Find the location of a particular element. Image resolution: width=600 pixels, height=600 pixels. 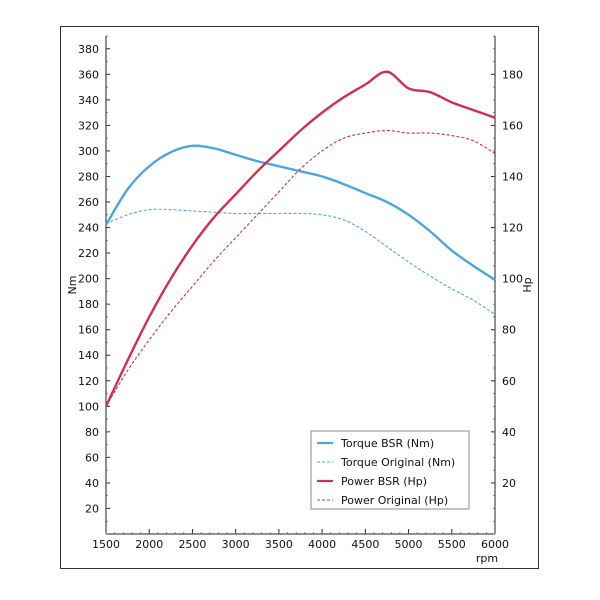

y-right-tick-label: 40 is located at coordinates (509, 432).